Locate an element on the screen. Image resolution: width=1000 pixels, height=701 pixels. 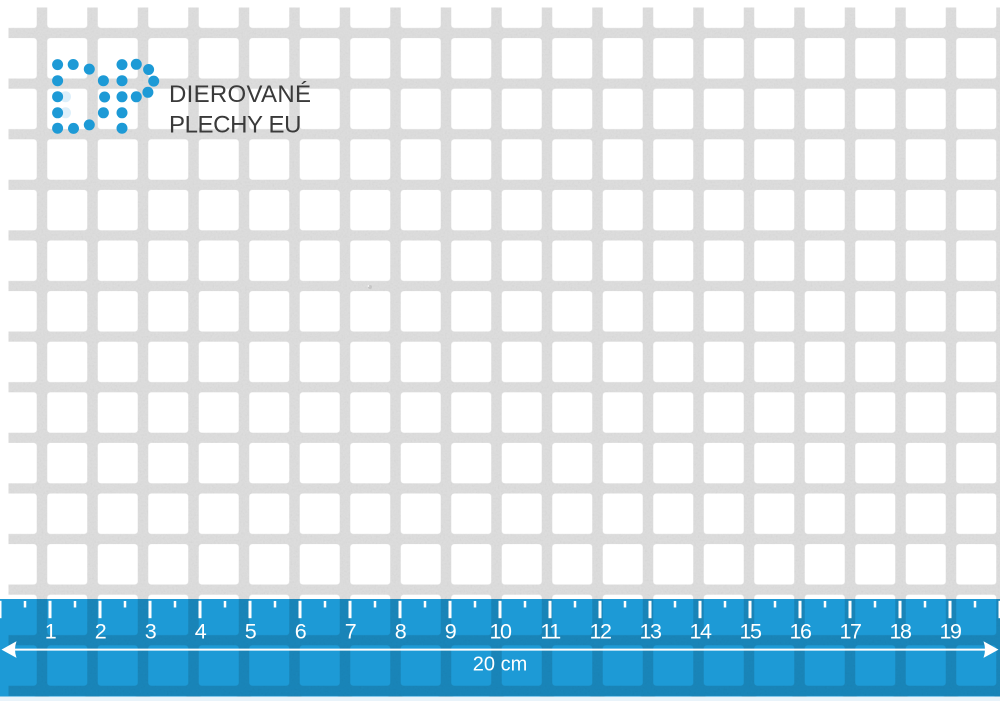
svg-text: 11 is located at coordinates (550, 632).